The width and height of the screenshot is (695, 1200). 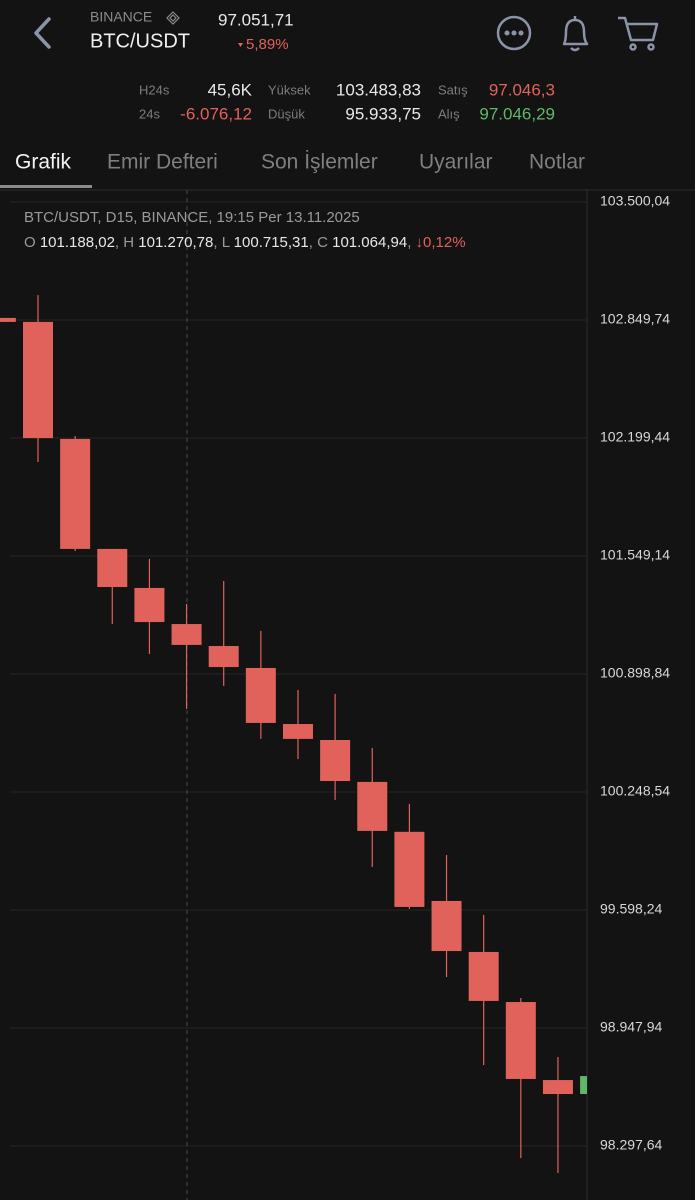 What do you see at coordinates (46, 186) in the screenshot?
I see `active-tab-underline` at bounding box center [46, 186].